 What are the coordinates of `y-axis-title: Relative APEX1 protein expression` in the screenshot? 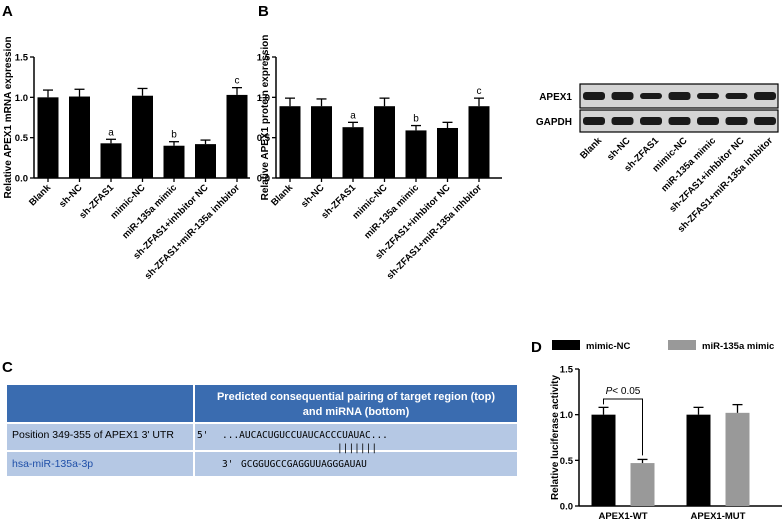 It's located at (265, 118).